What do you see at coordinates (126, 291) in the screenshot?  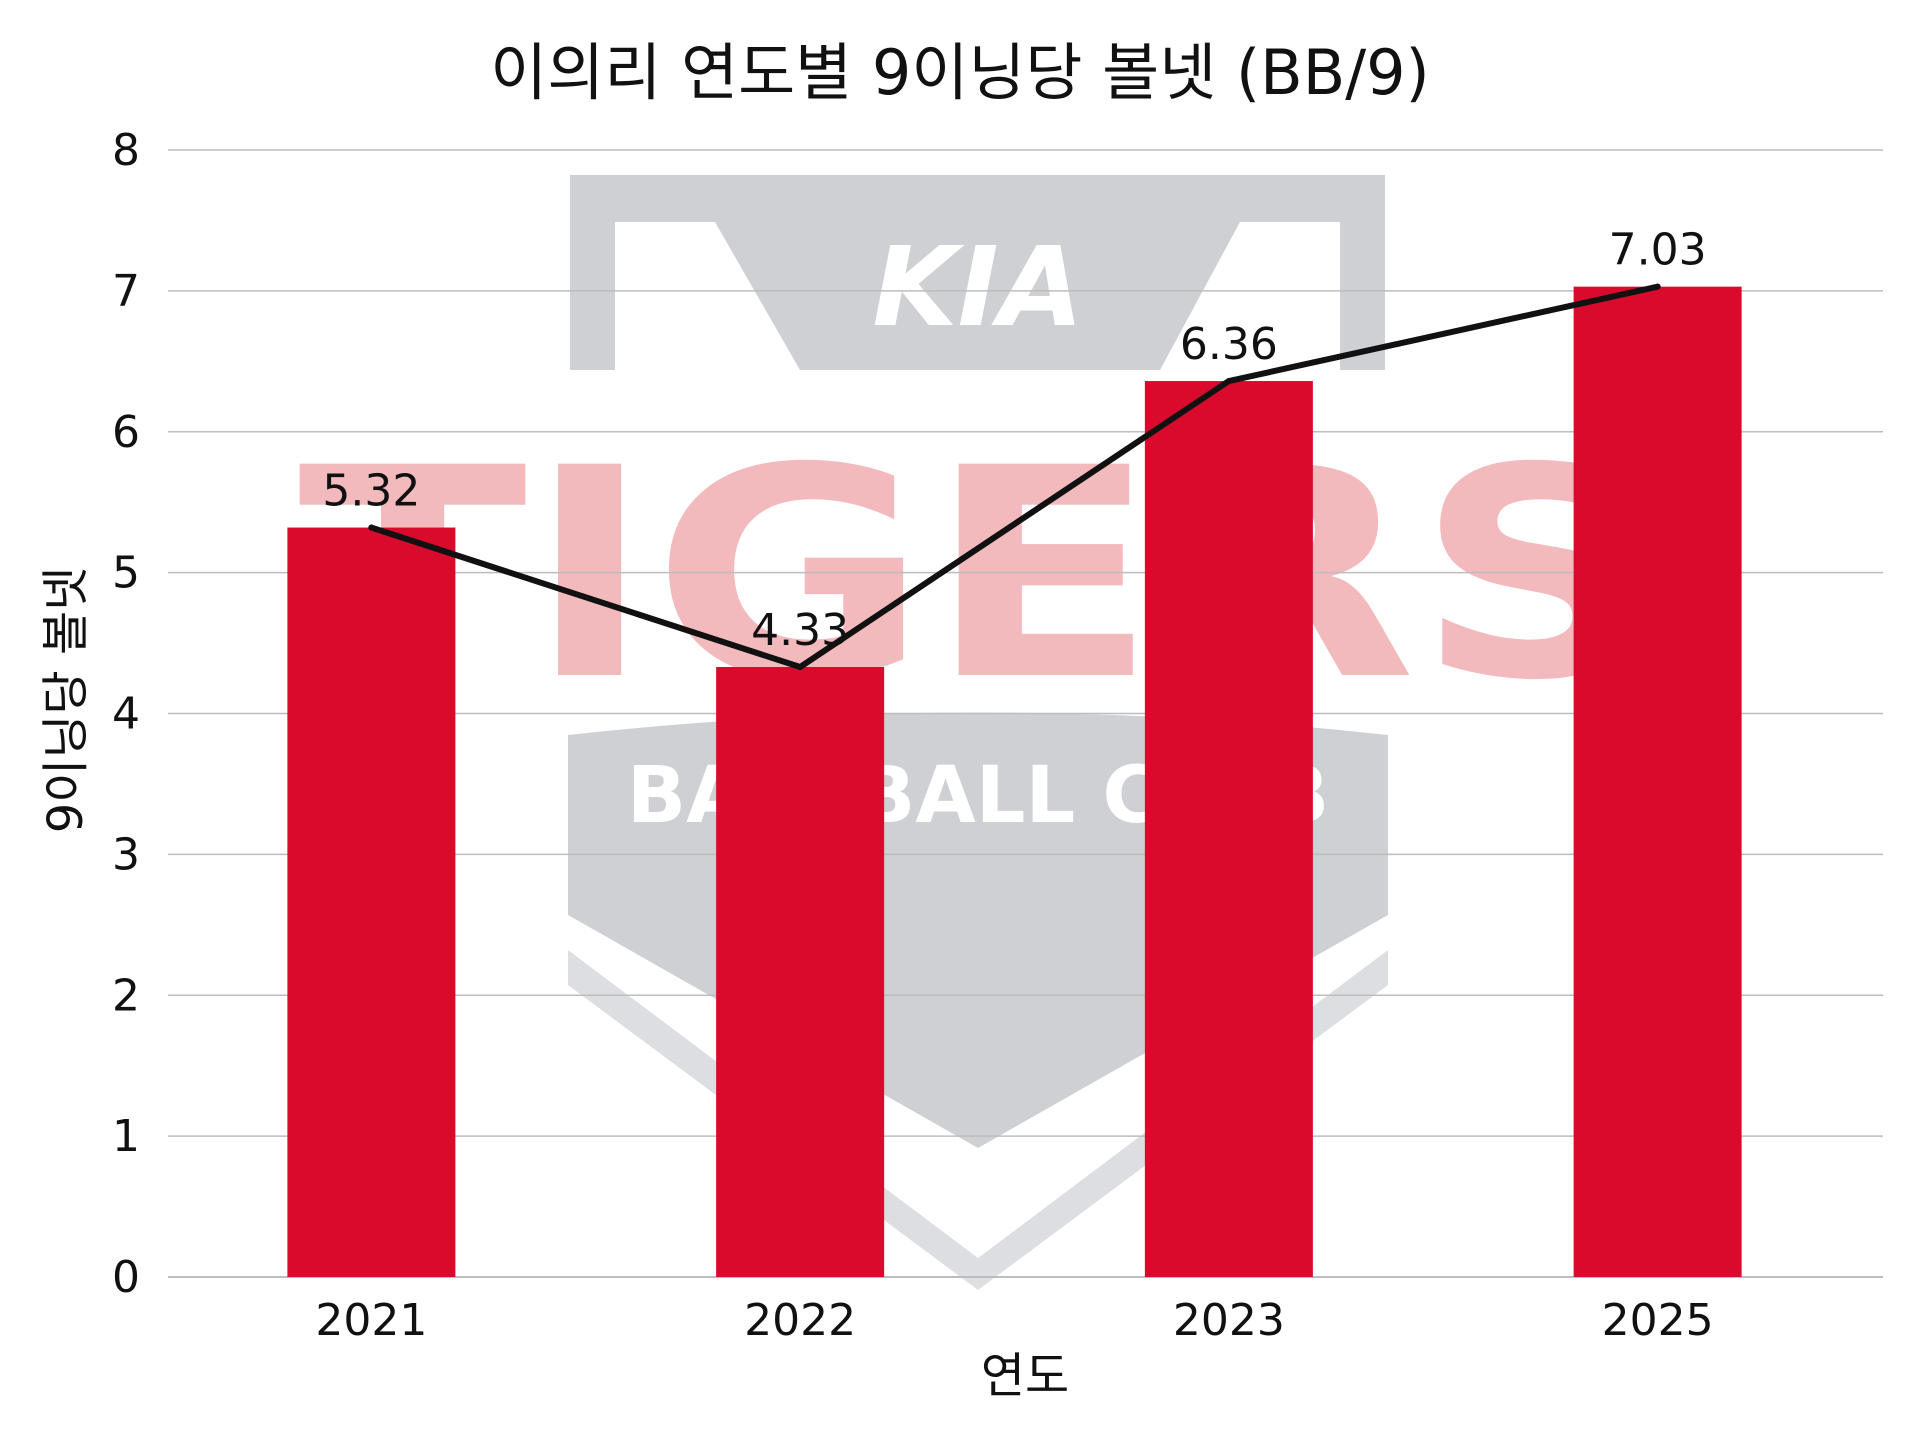 I see `y-tick-label: 7` at bounding box center [126, 291].